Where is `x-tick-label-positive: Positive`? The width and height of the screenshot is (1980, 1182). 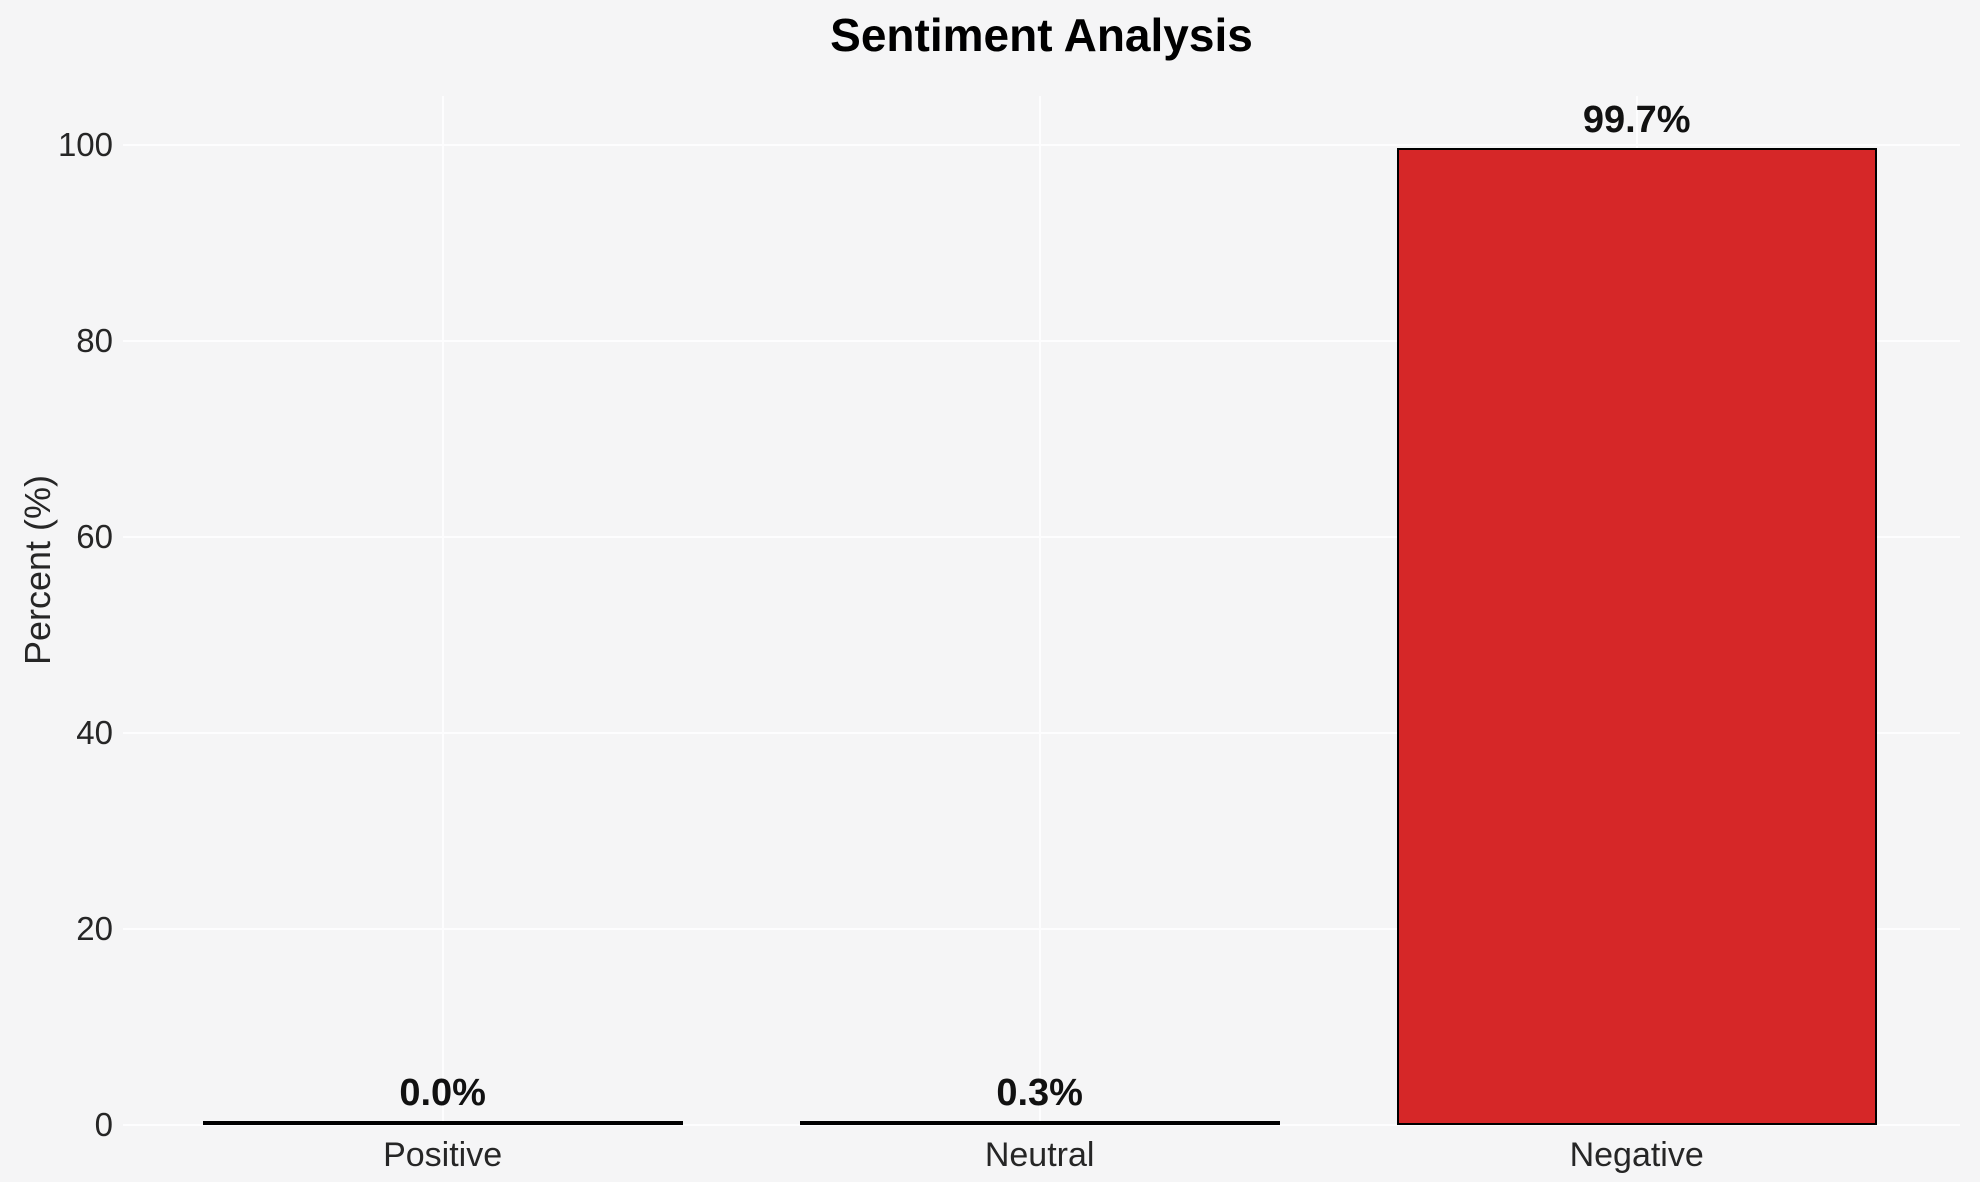
x-tick-label-positive: Positive is located at coordinates (443, 1155).